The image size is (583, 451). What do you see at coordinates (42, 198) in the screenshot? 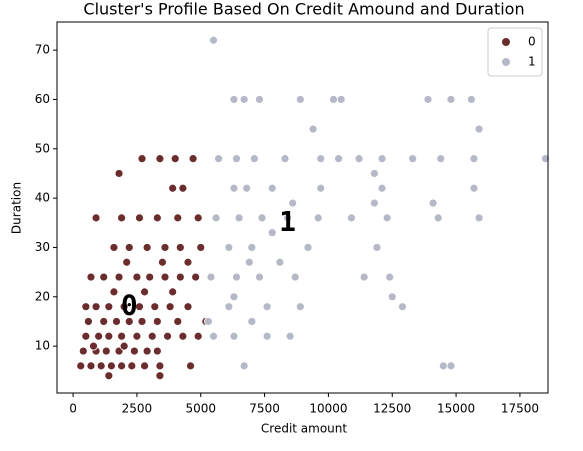
I see `y-tick-label: 40` at bounding box center [42, 198].